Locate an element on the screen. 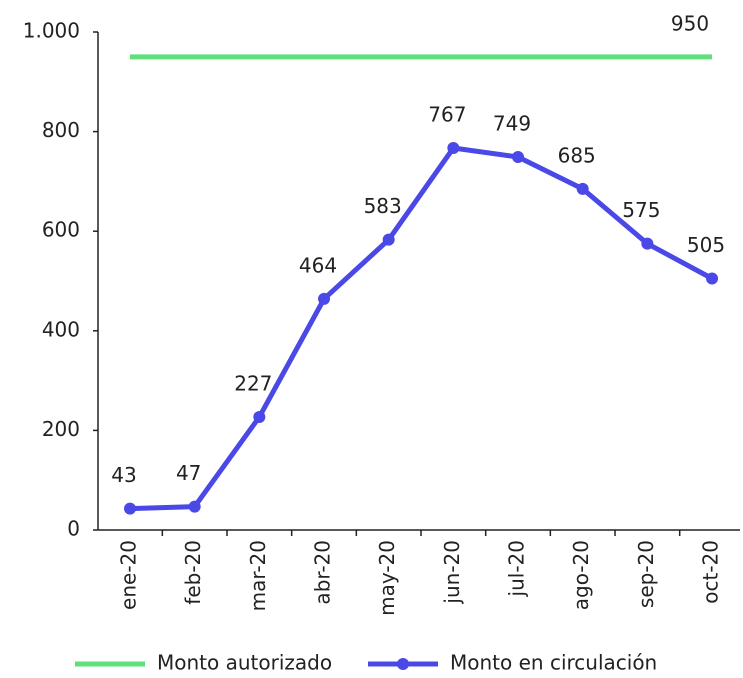  data-label: 575 is located at coordinates (641, 210).